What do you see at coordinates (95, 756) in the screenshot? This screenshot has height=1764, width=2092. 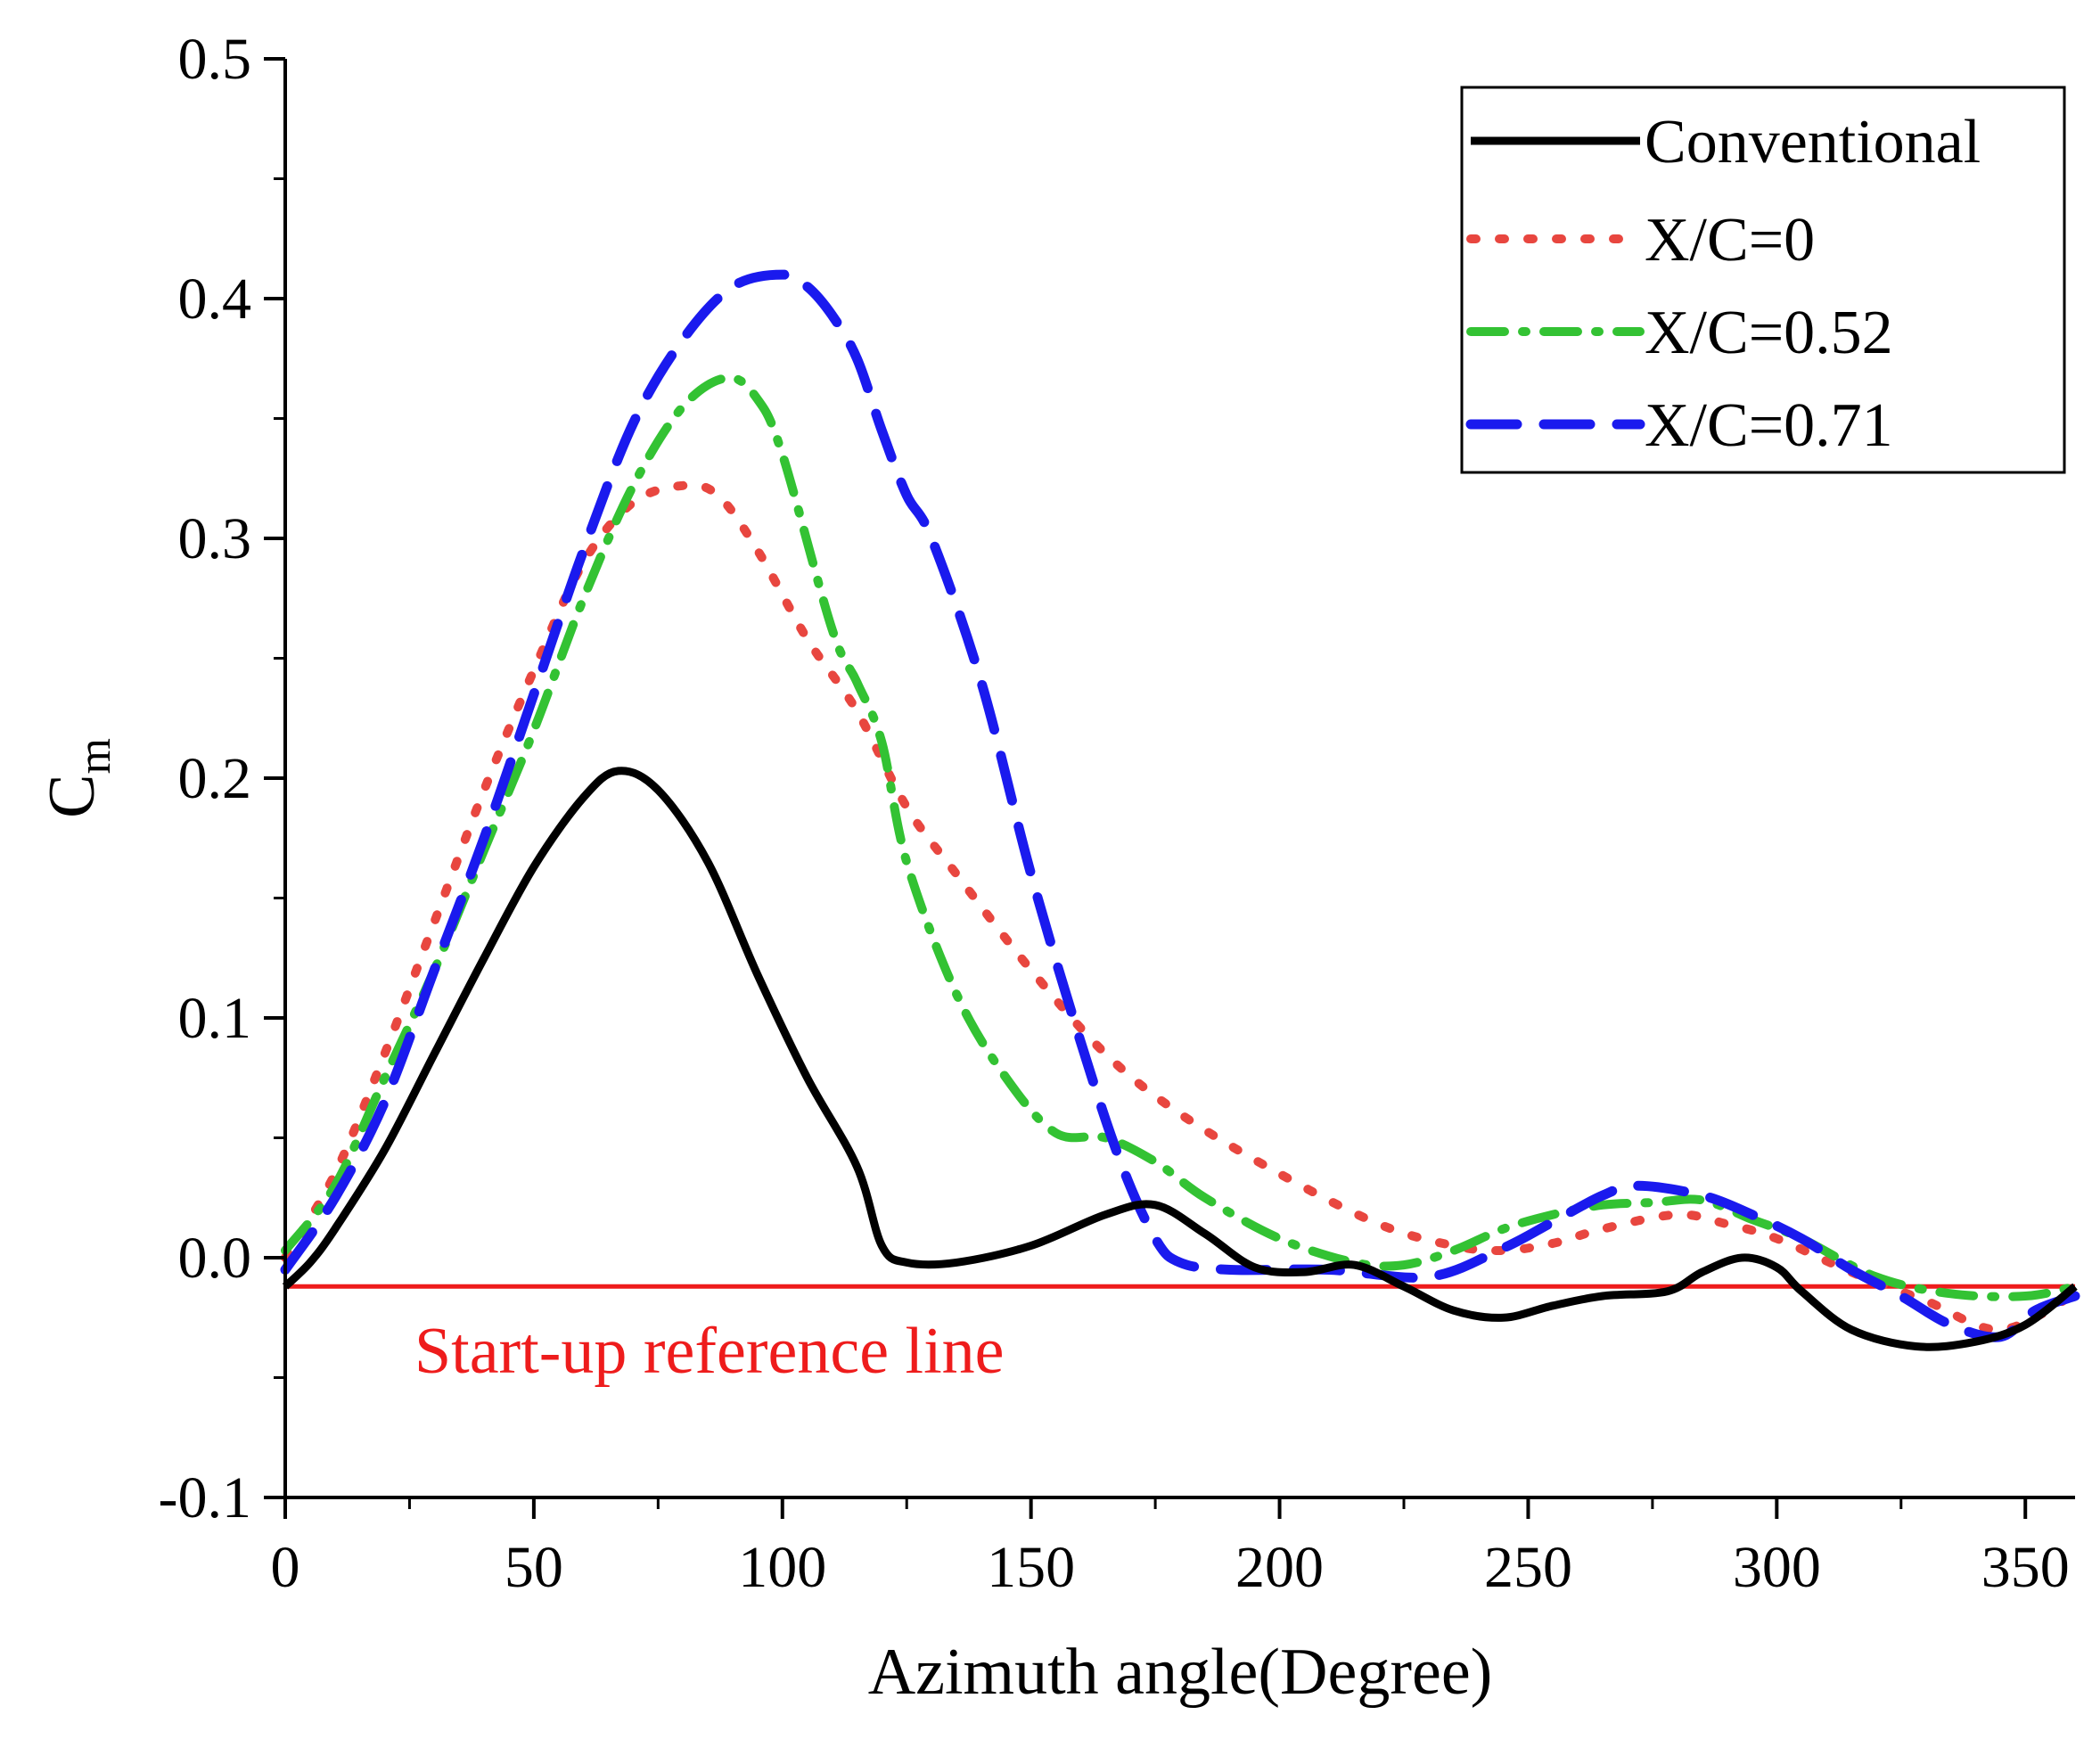 I see `y-axis-title-subscript: m` at bounding box center [95, 756].